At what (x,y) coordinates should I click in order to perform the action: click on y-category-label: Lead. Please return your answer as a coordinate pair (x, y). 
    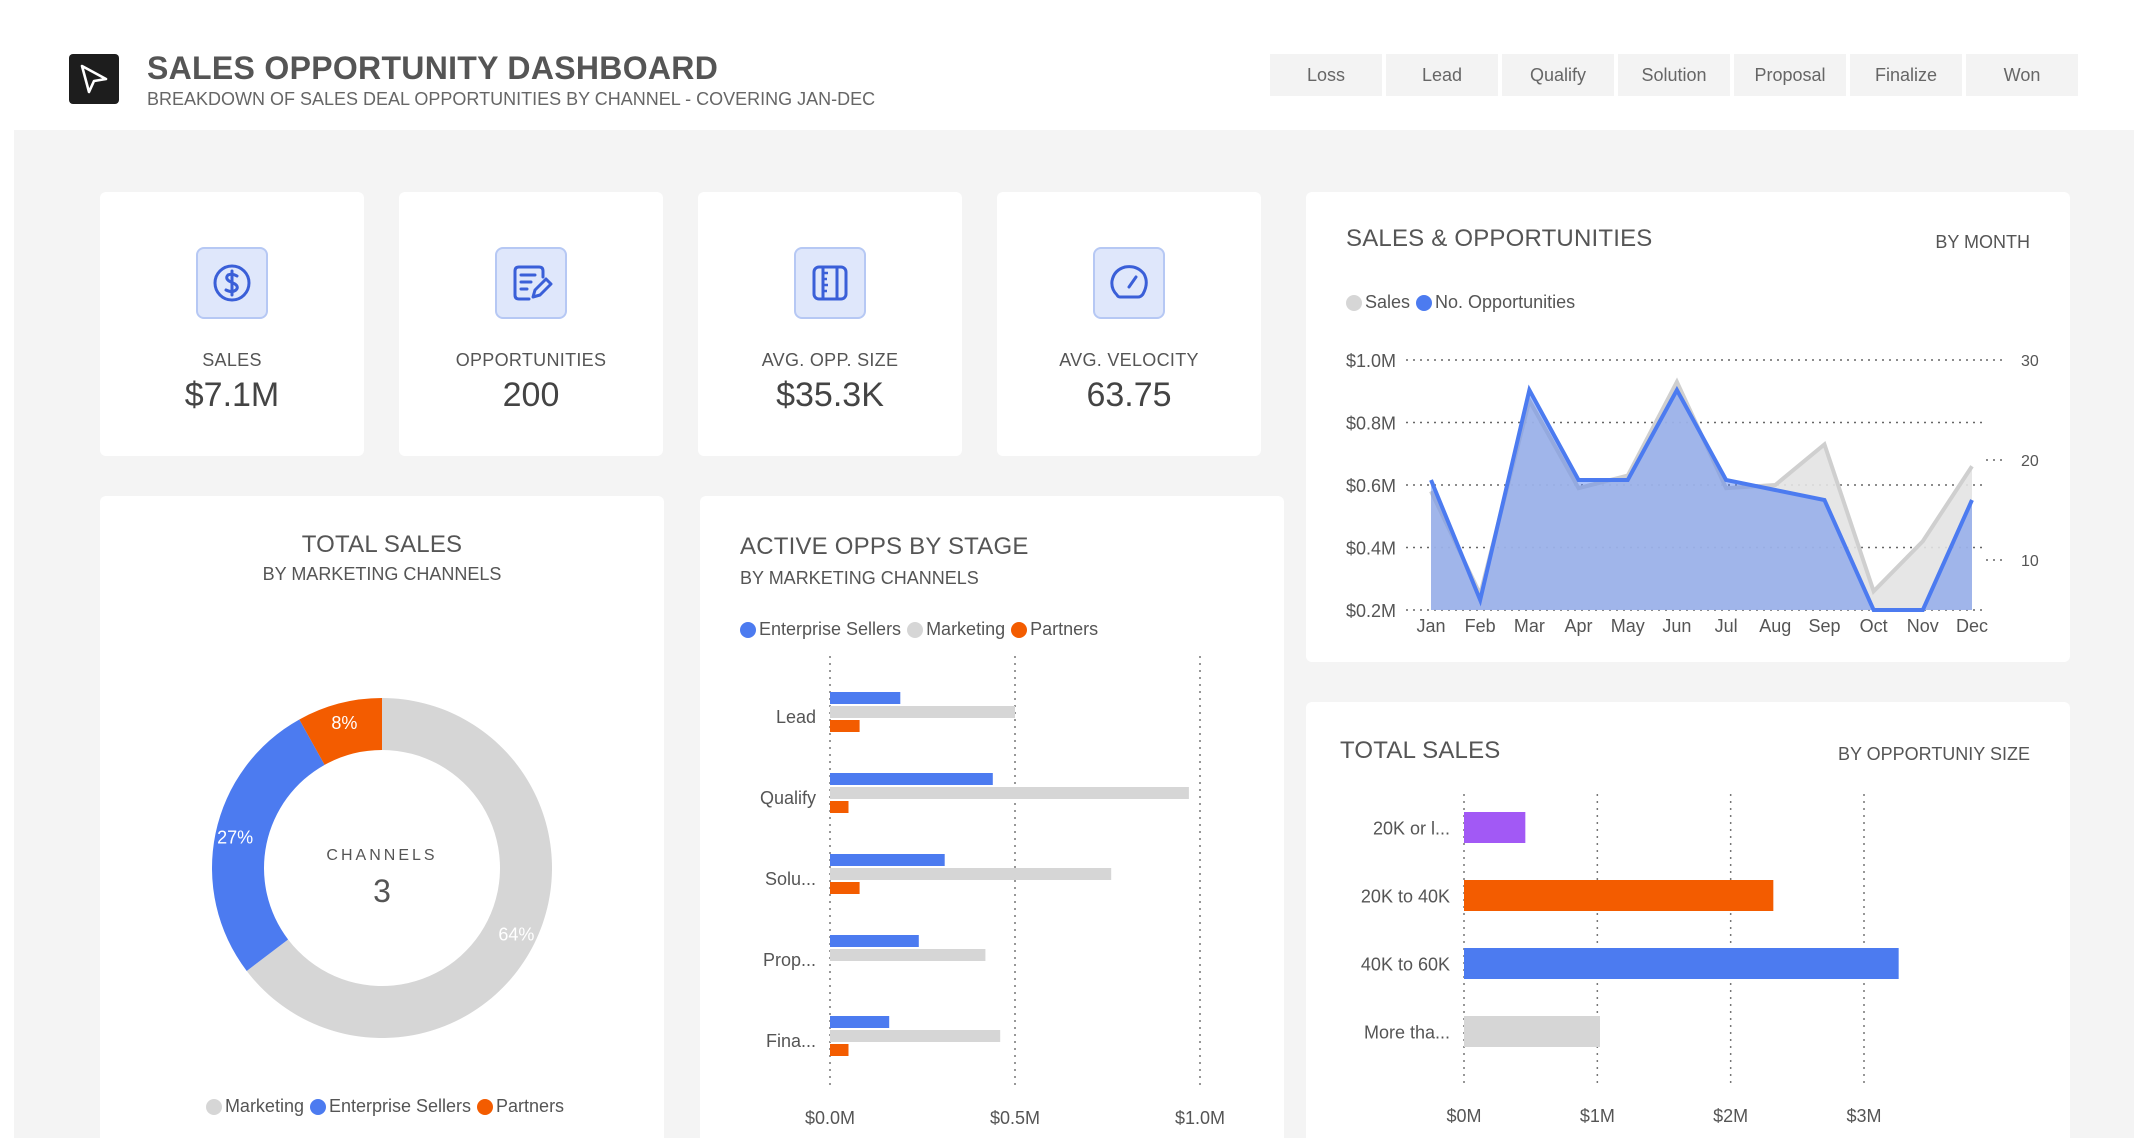
    Looking at the image, I should click on (796, 717).